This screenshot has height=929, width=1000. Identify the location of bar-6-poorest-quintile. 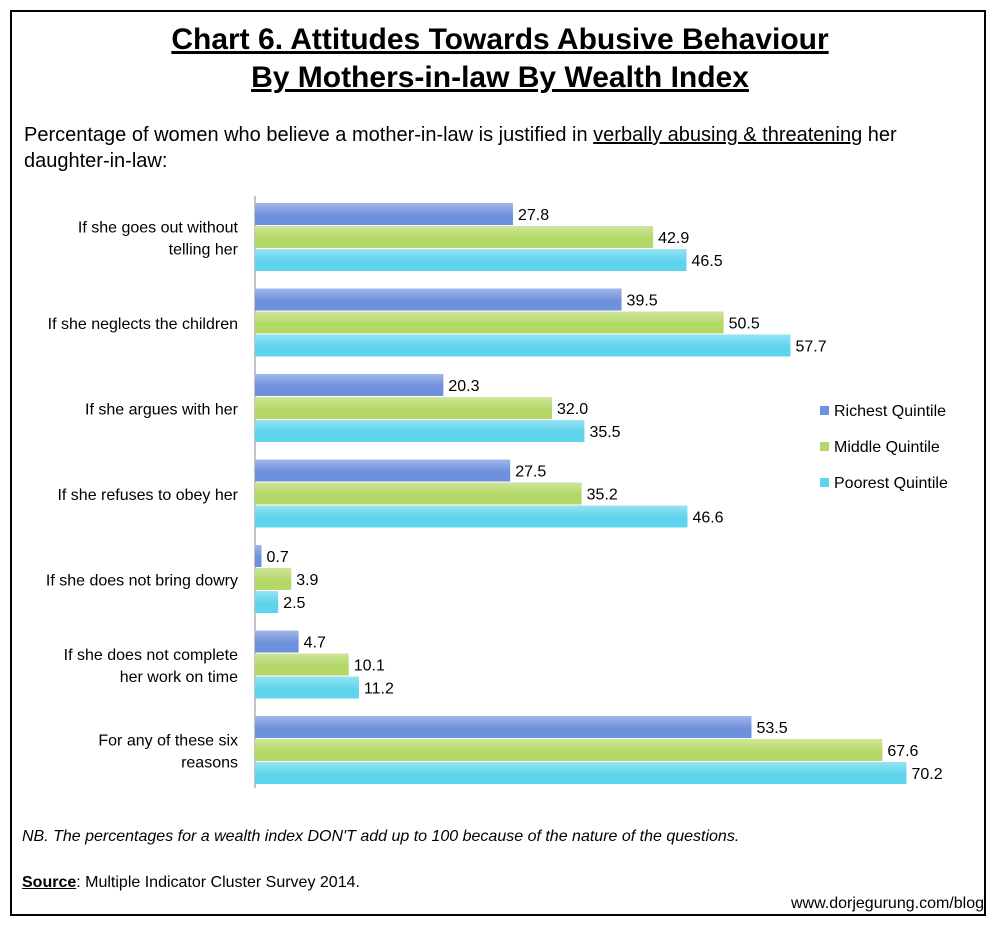
(307, 687).